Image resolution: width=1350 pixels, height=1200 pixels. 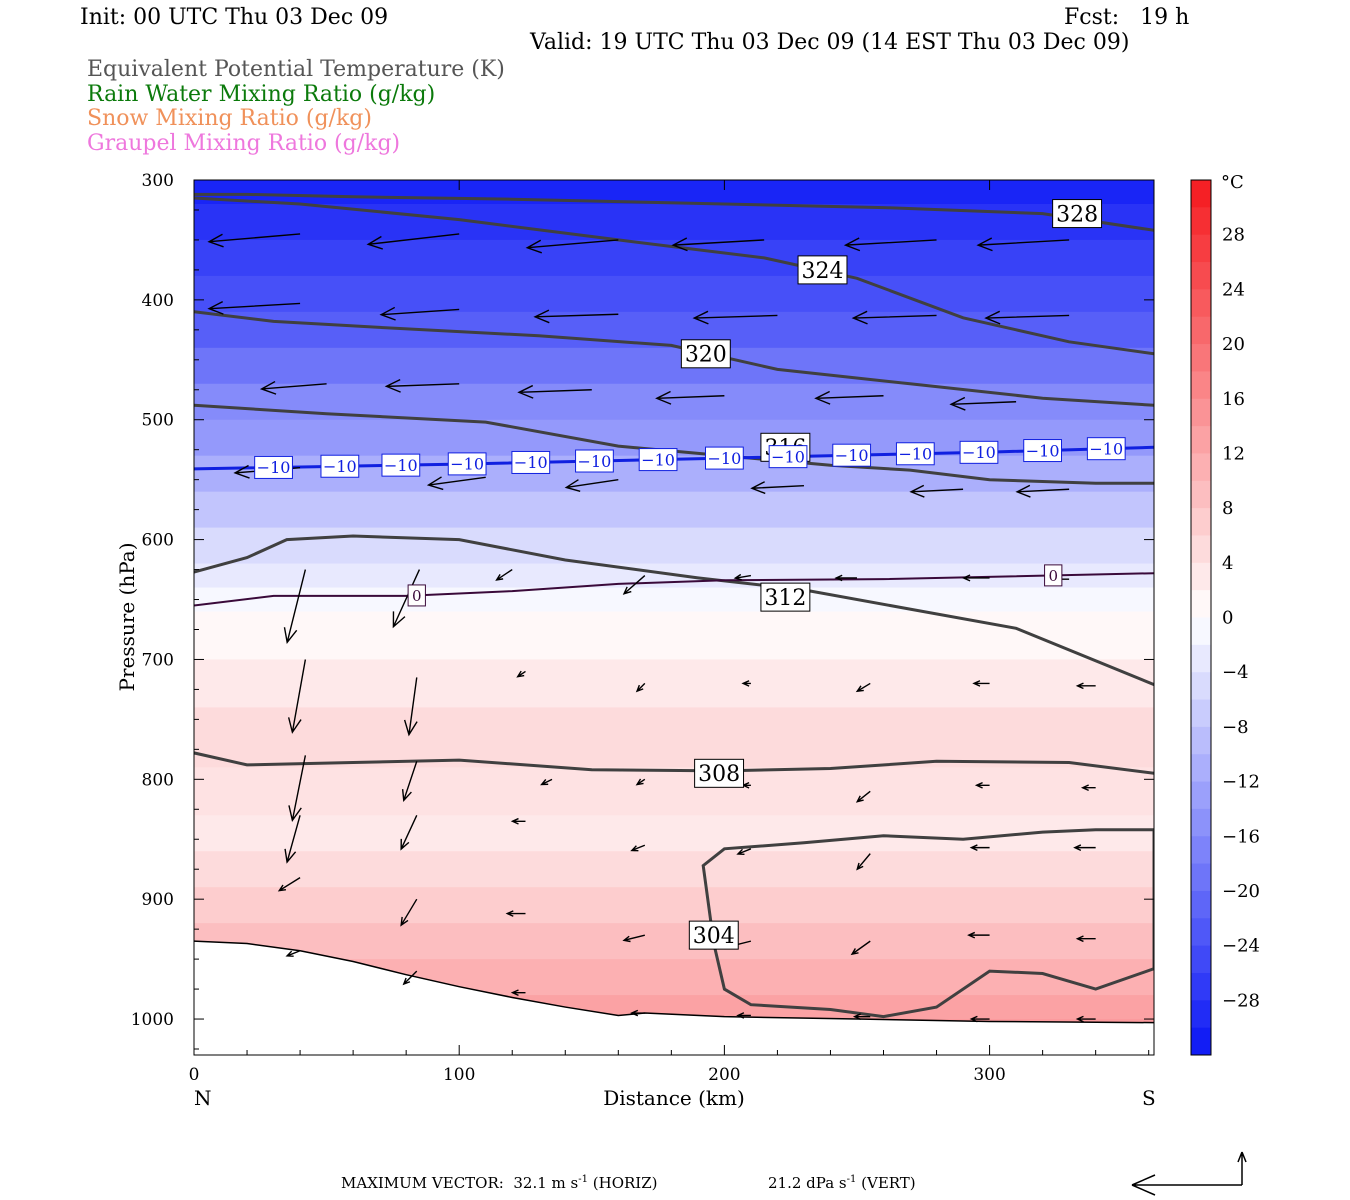 What do you see at coordinates (625, 1183) in the screenshot?
I see `footer-horiz-unit: (HORIZ)` at bounding box center [625, 1183].